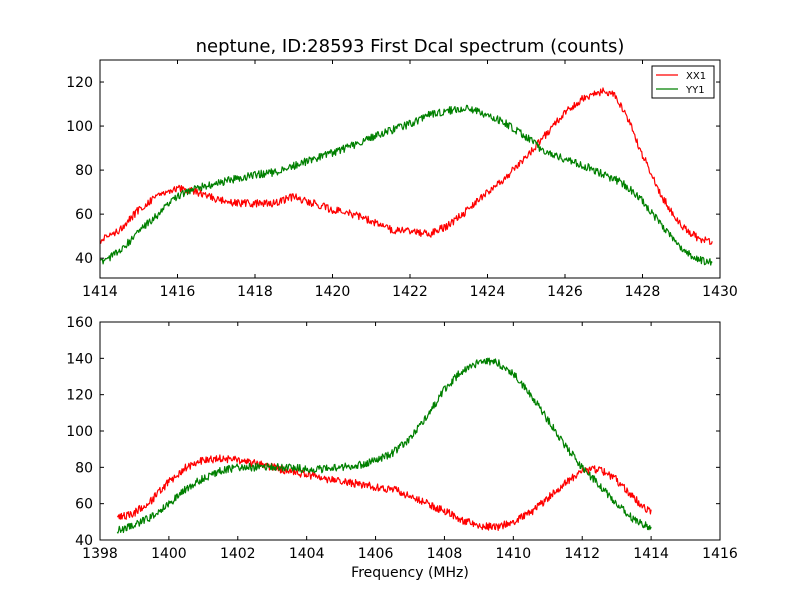 This screenshot has height=600, width=800. I want to click on y-tick-label: 160, so click(79, 323).